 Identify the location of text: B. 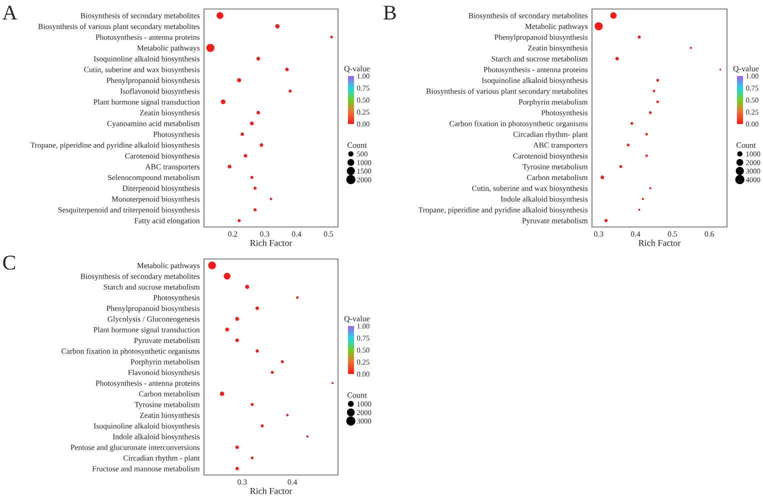
(390, 13).